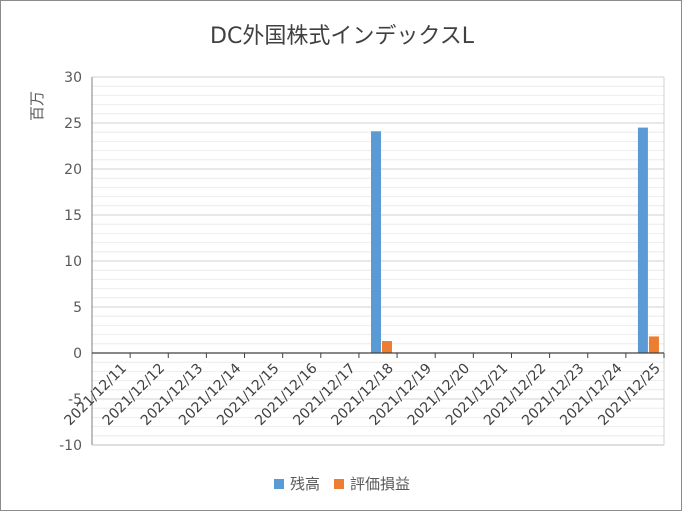 This screenshot has width=684, height=513. Describe the element at coordinates (342, 36) in the screenshot. I see `chart-title: DC外国株式インデックスL` at that location.